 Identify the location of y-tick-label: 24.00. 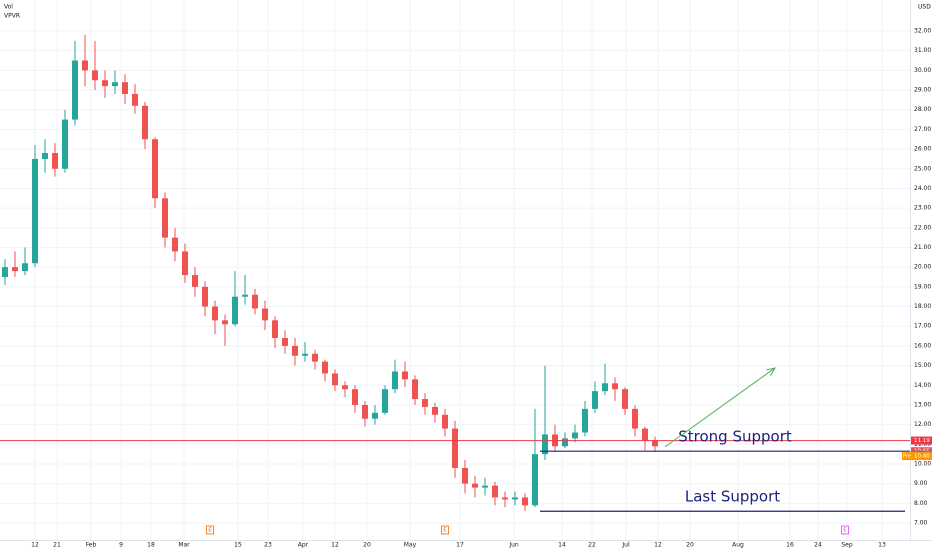
(922, 188).